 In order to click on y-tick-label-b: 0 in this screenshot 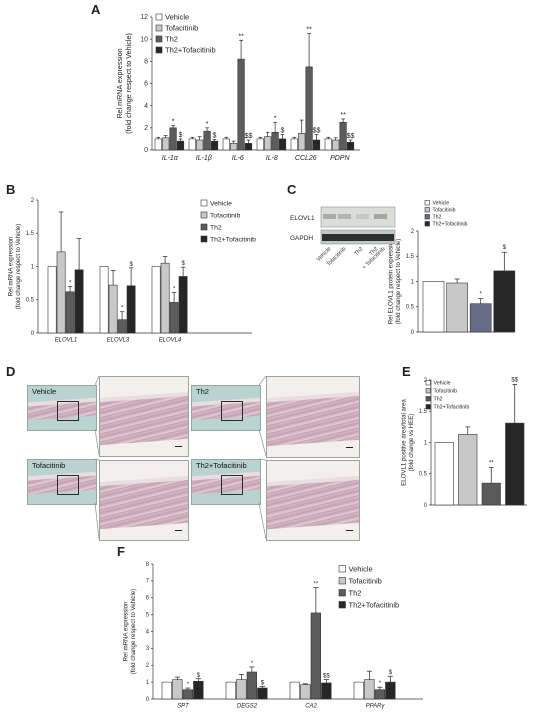, I will do `click(33, 334)`.